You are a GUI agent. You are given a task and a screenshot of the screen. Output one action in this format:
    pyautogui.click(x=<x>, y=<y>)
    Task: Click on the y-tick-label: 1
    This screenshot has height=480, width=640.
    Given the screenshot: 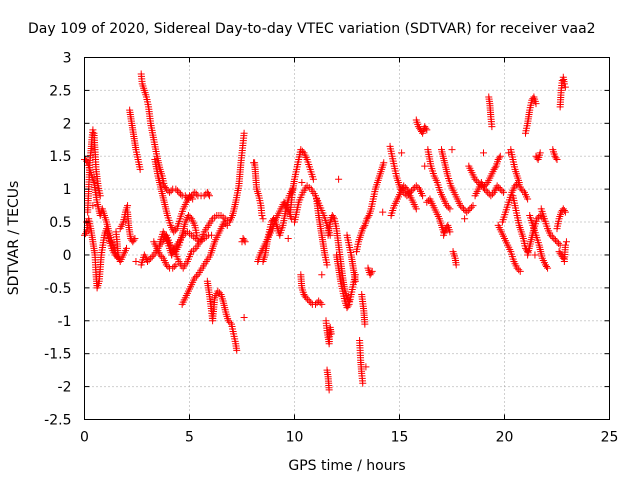 What is the action you would take?
    pyautogui.click(x=67, y=190)
    